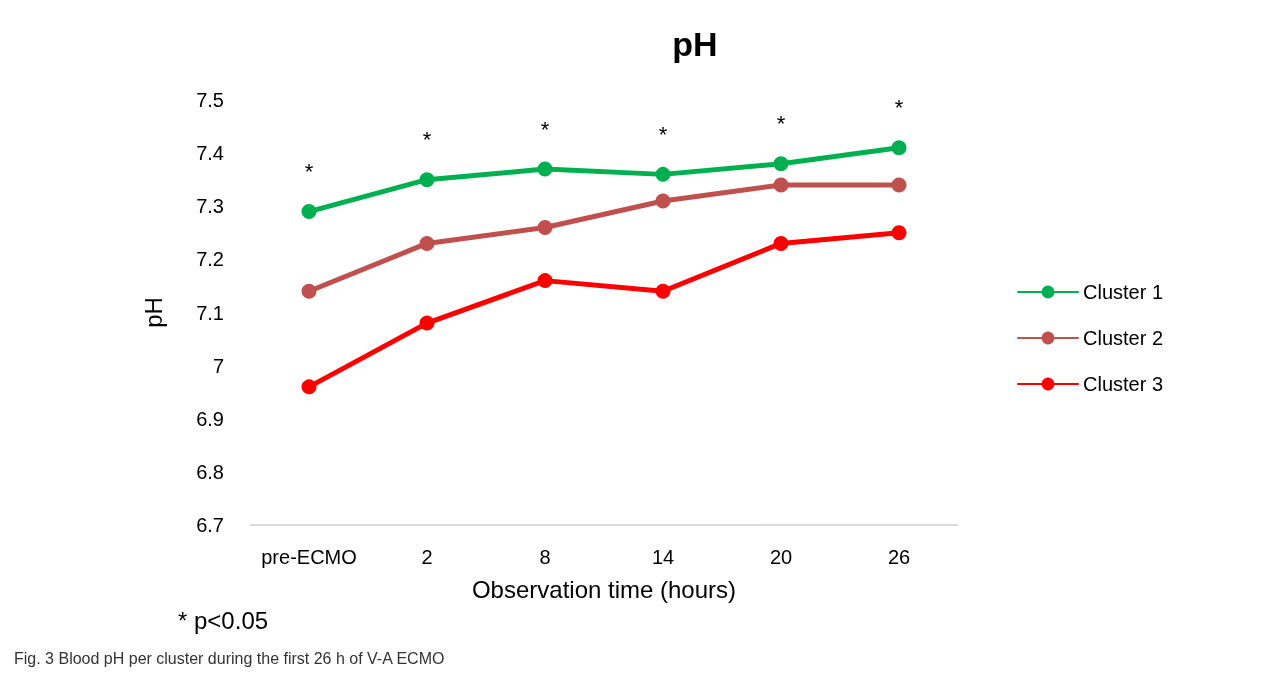  Describe the element at coordinates (210, 471) in the screenshot. I see `y-tick-label: 6.8` at that location.